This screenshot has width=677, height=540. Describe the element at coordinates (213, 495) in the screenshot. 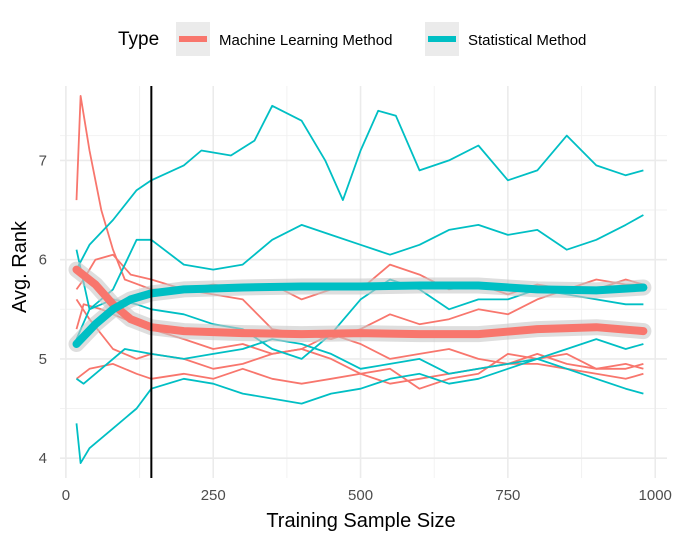

I see `x-tick-label: 250` at that location.